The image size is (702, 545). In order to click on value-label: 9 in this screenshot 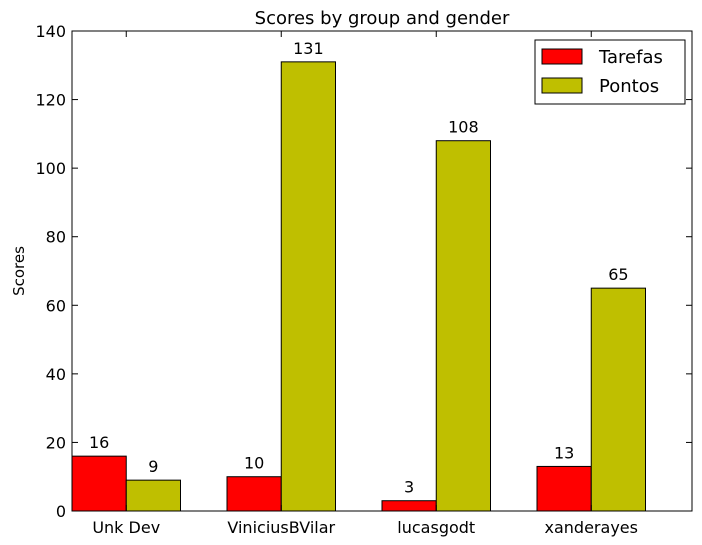, I will do `click(153, 466)`.